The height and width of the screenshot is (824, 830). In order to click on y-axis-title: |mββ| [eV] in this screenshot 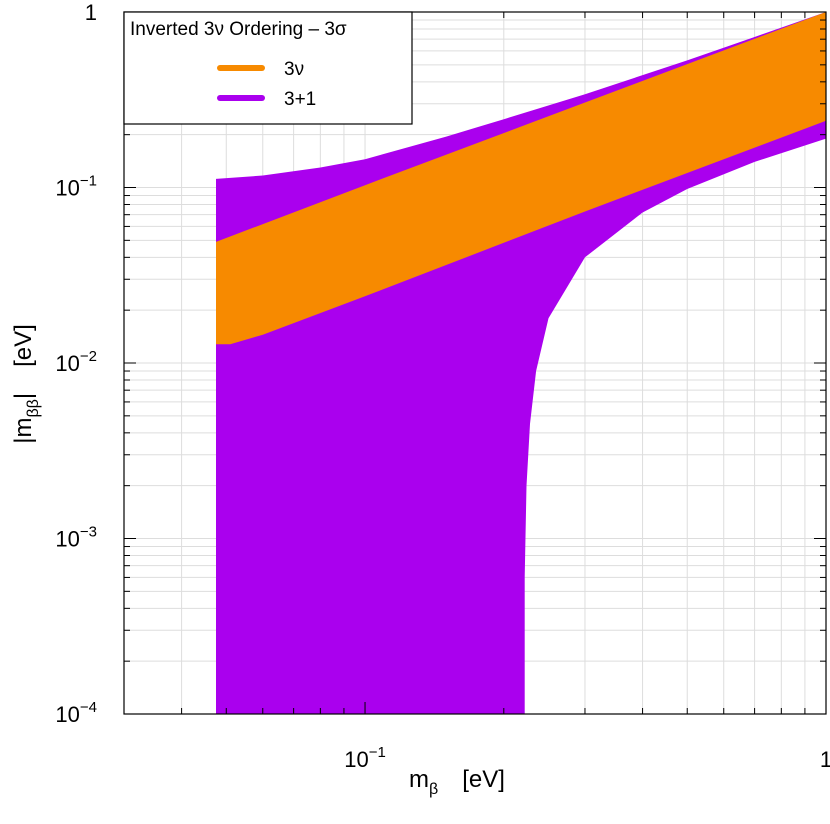, I will do `click(26, 384)`.